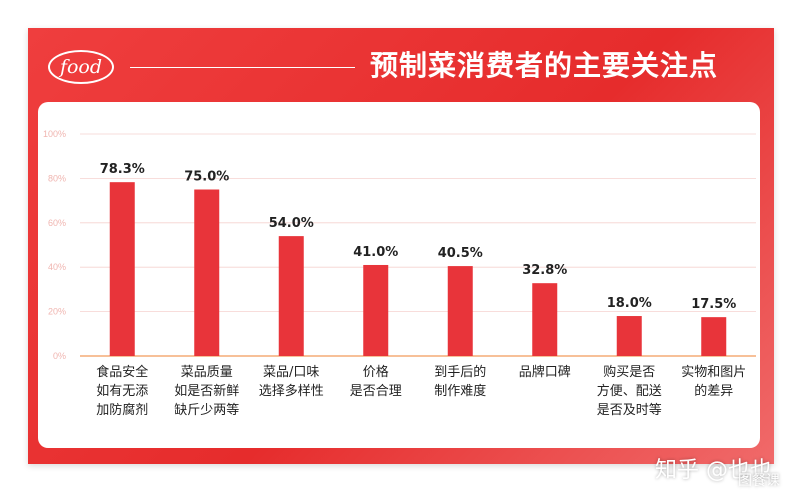  Describe the element at coordinates (629, 410) in the screenshot. I see `x-tick-label: 是否及时等` at that location.